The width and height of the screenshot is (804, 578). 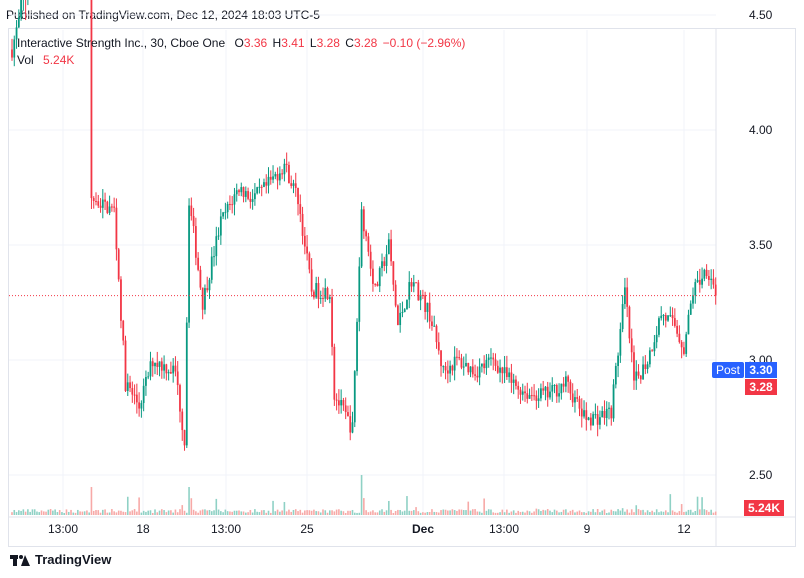 I want to click on legend-volume-row: Vol 5.24K, so click(x=241, y=60).